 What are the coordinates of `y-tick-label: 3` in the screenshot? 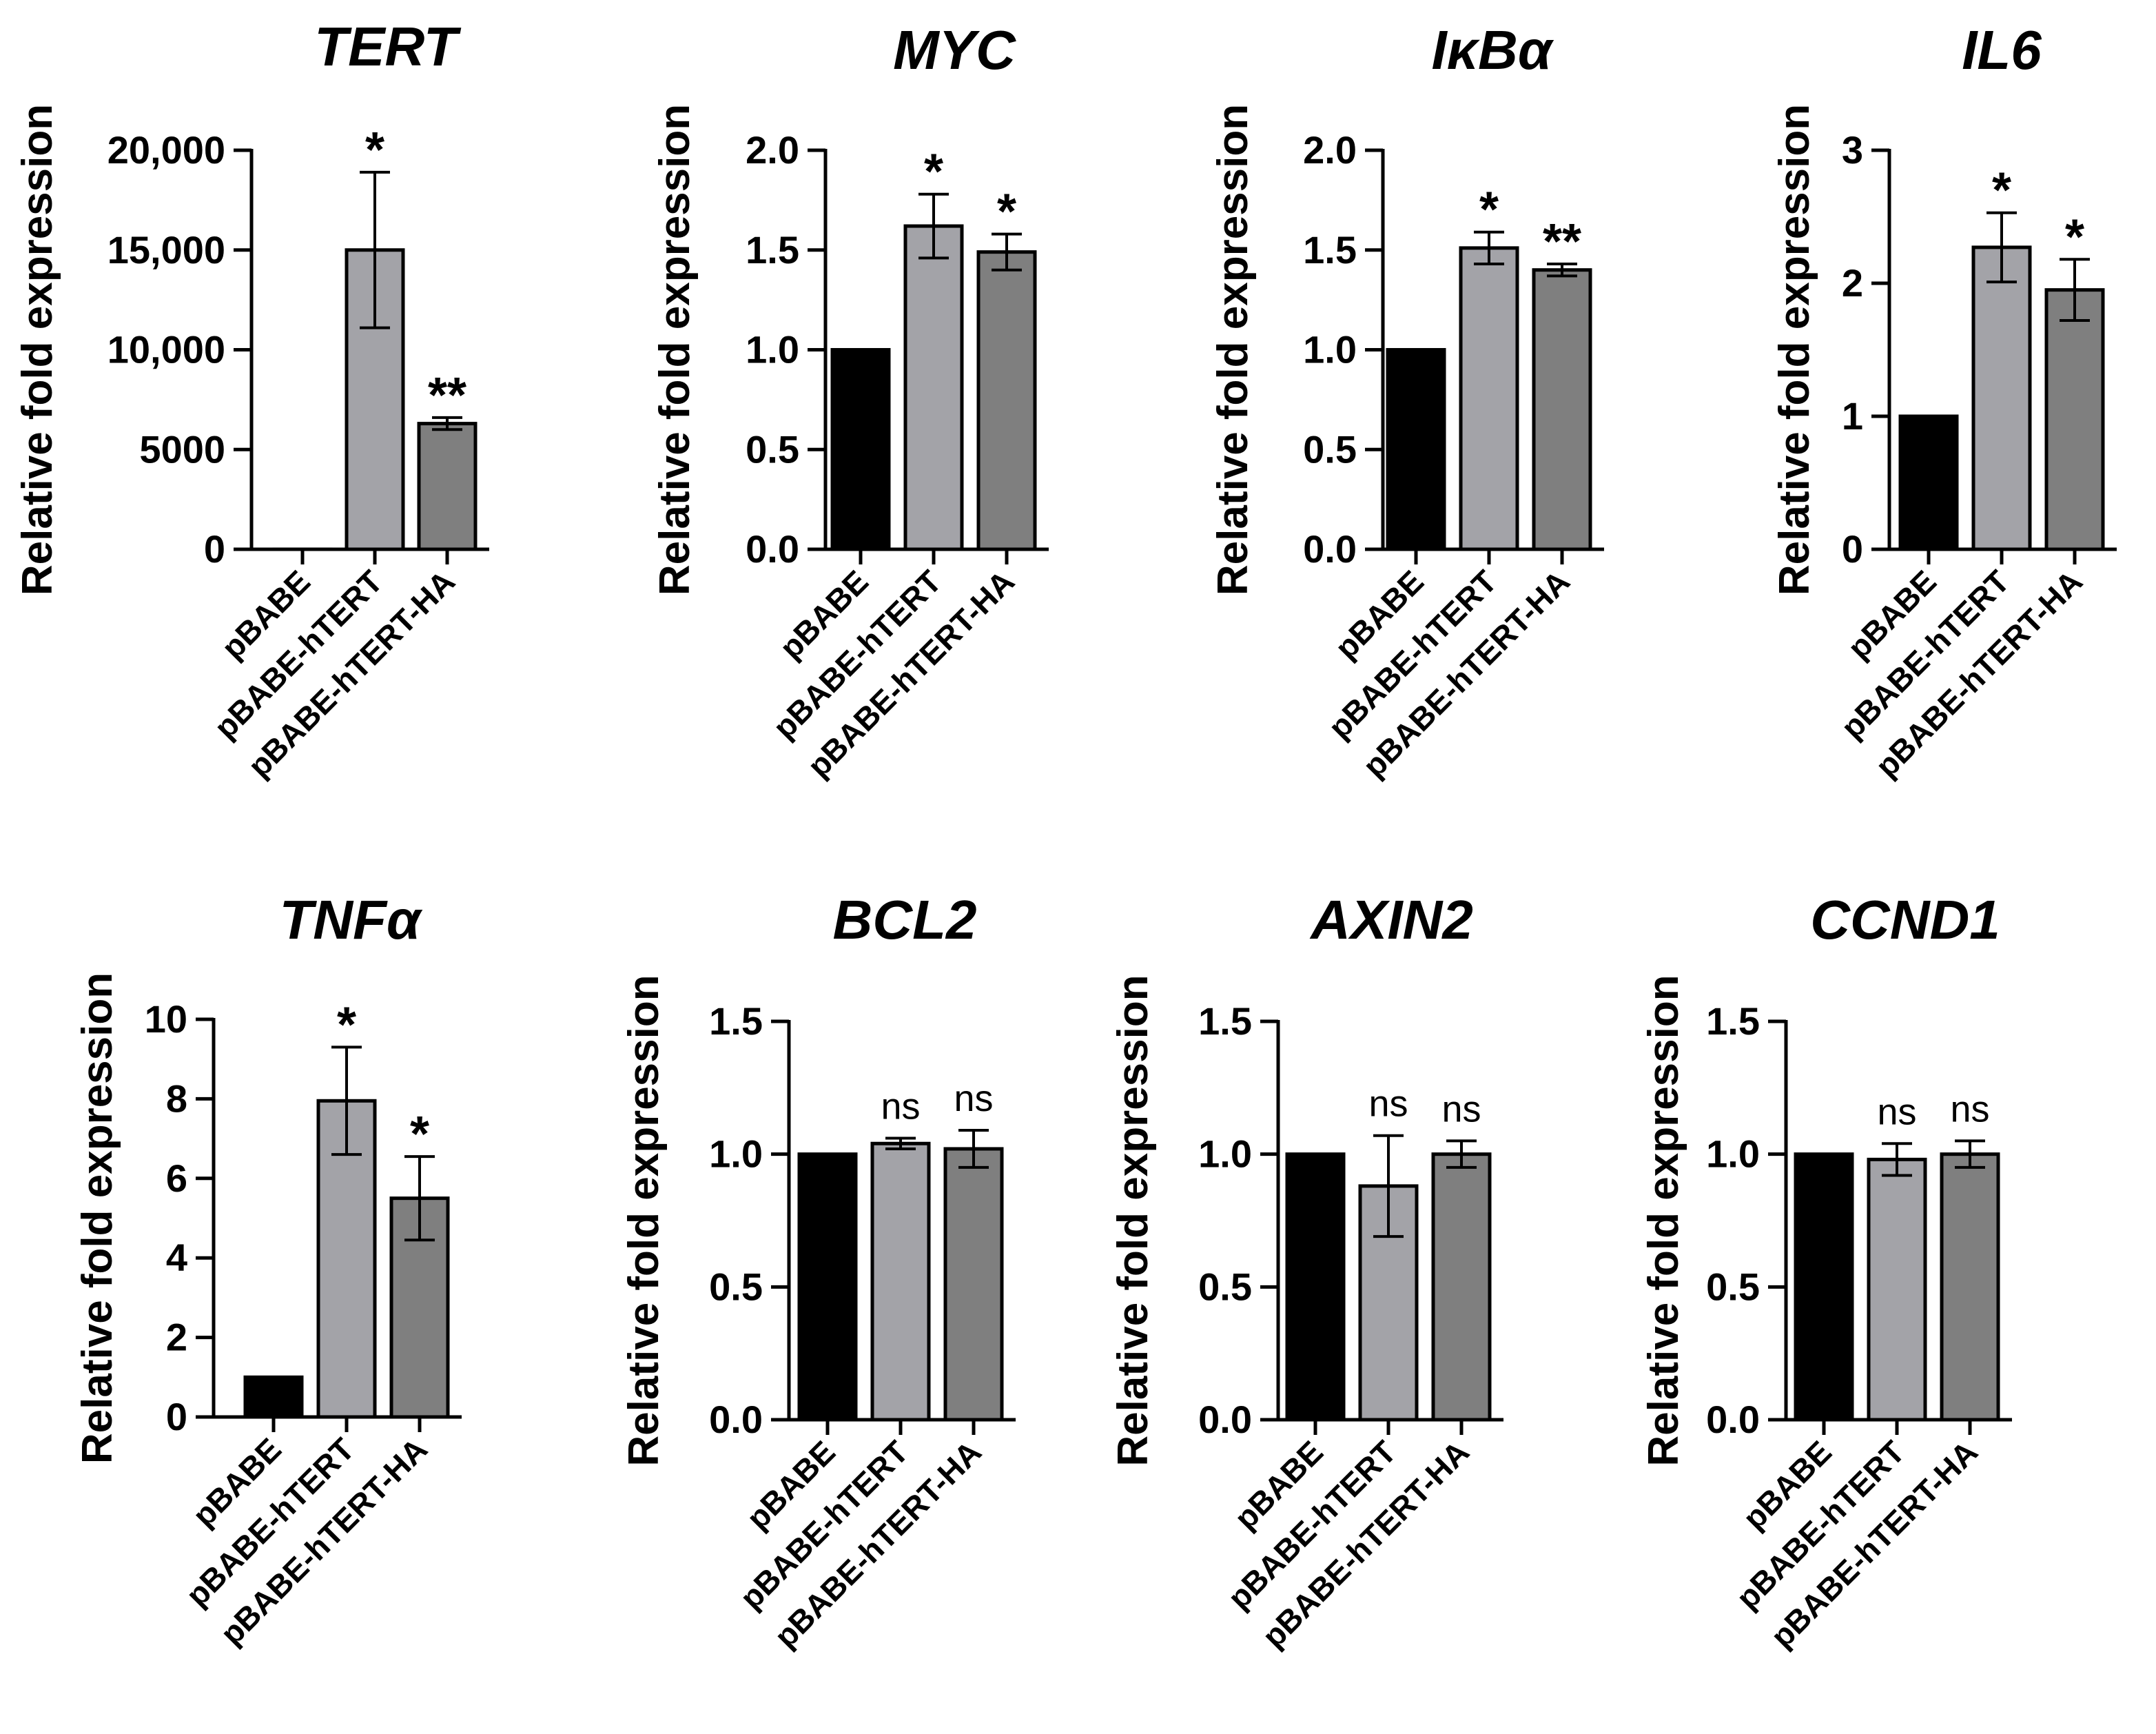 It's located at (1852, 150).